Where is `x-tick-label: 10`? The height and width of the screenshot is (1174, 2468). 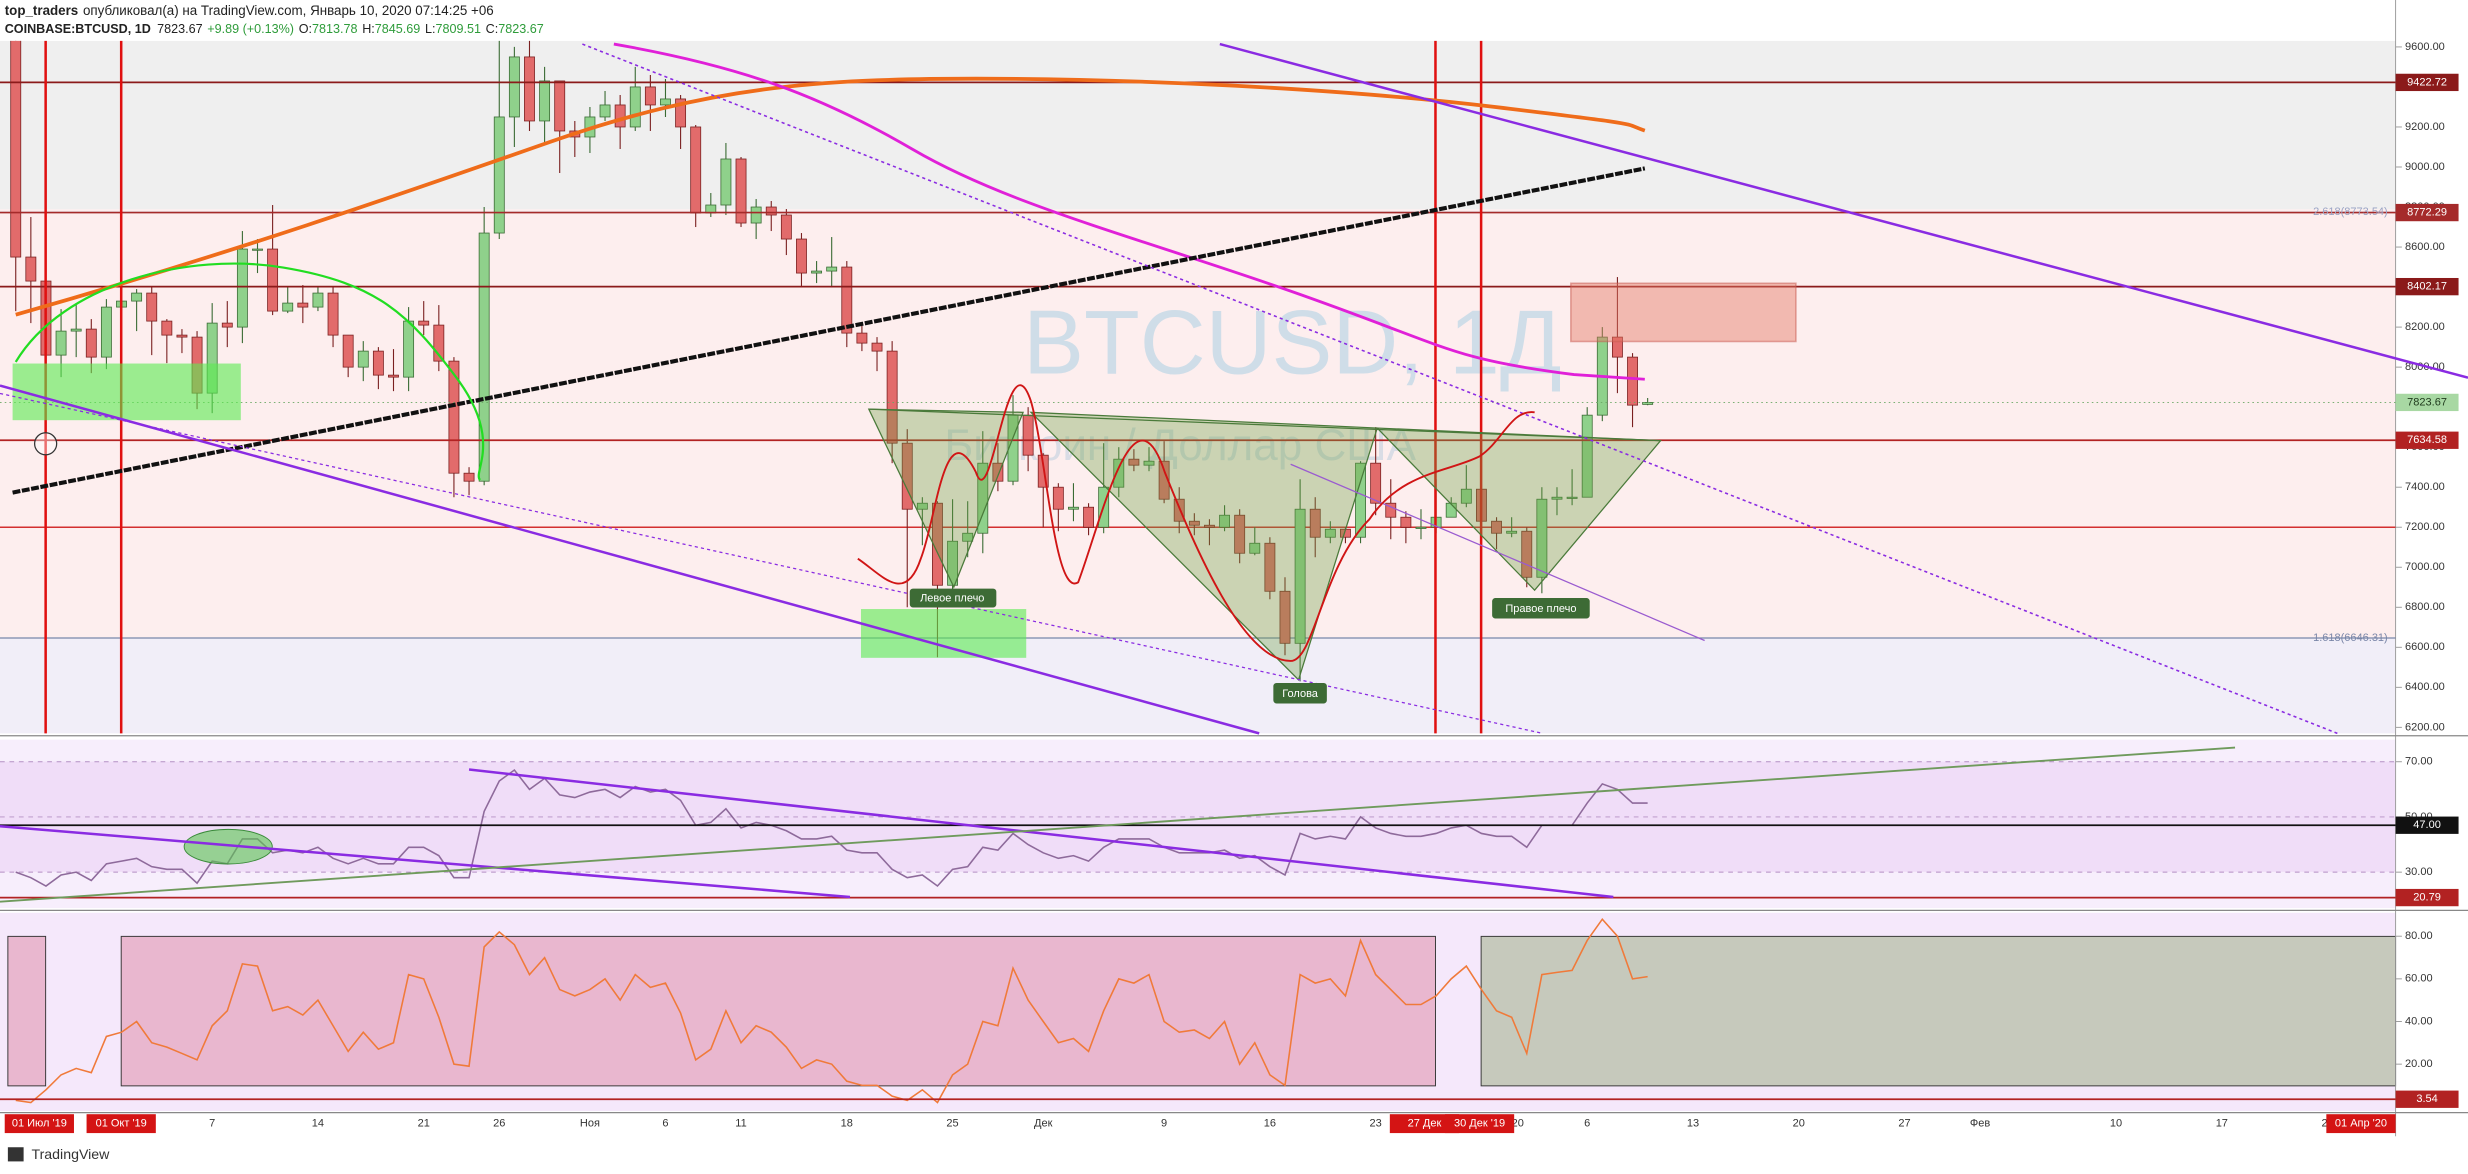 x-tick-label: 10 is located at coordinates (2116, 1124).